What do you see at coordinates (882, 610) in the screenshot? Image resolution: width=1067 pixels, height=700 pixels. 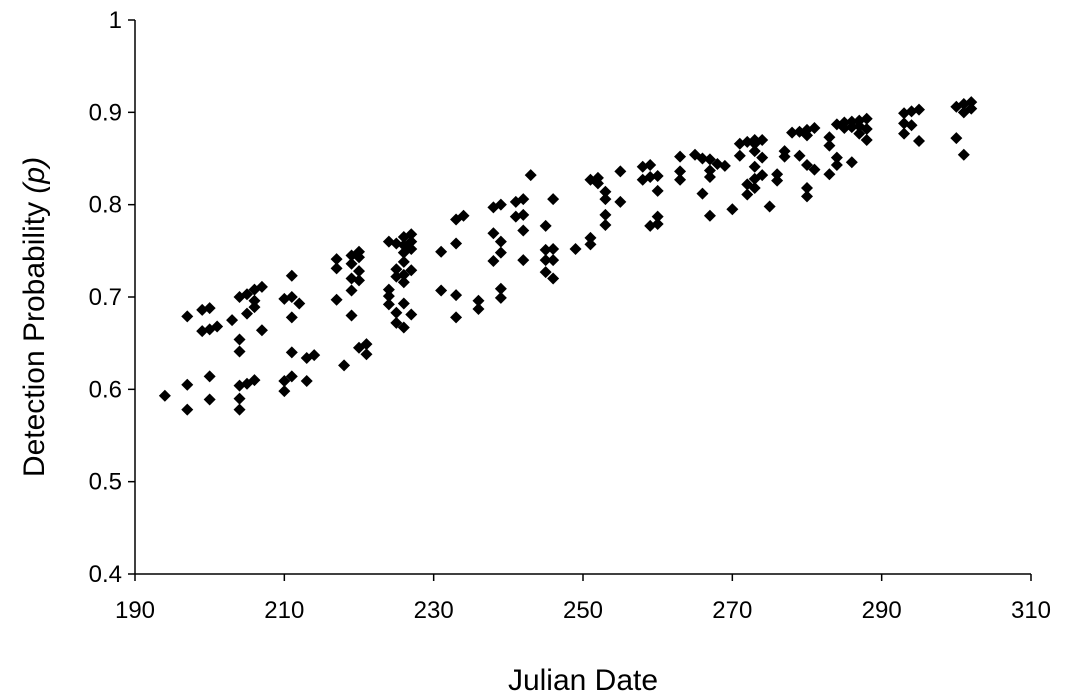 I see `x-tick-label: 290` at bounding box center [882, 610].